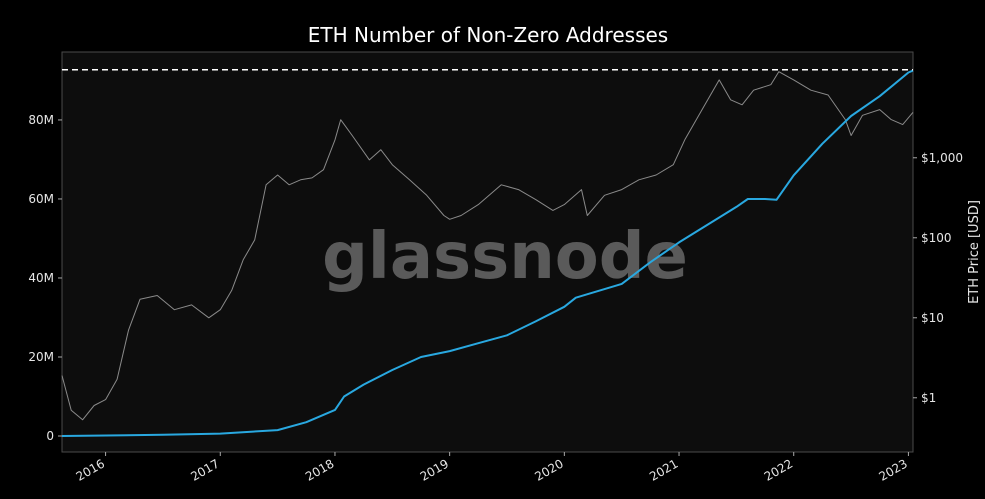  I want to click on y2-tick-label: $100, so click(936, 238).